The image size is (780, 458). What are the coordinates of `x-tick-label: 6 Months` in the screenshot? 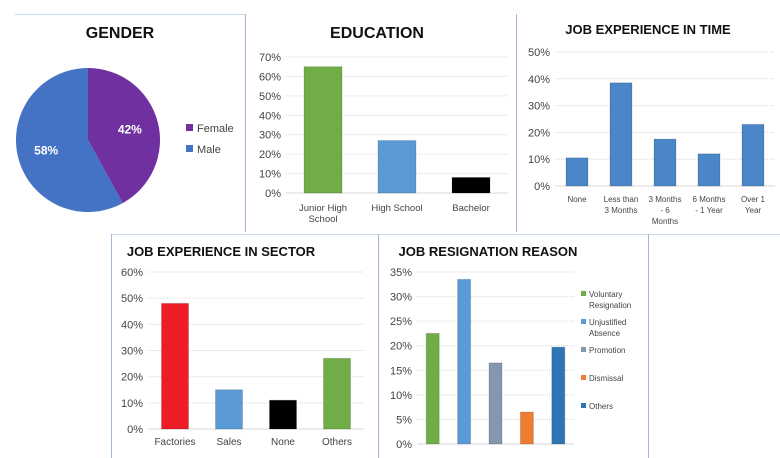 It's located at (709, 199).